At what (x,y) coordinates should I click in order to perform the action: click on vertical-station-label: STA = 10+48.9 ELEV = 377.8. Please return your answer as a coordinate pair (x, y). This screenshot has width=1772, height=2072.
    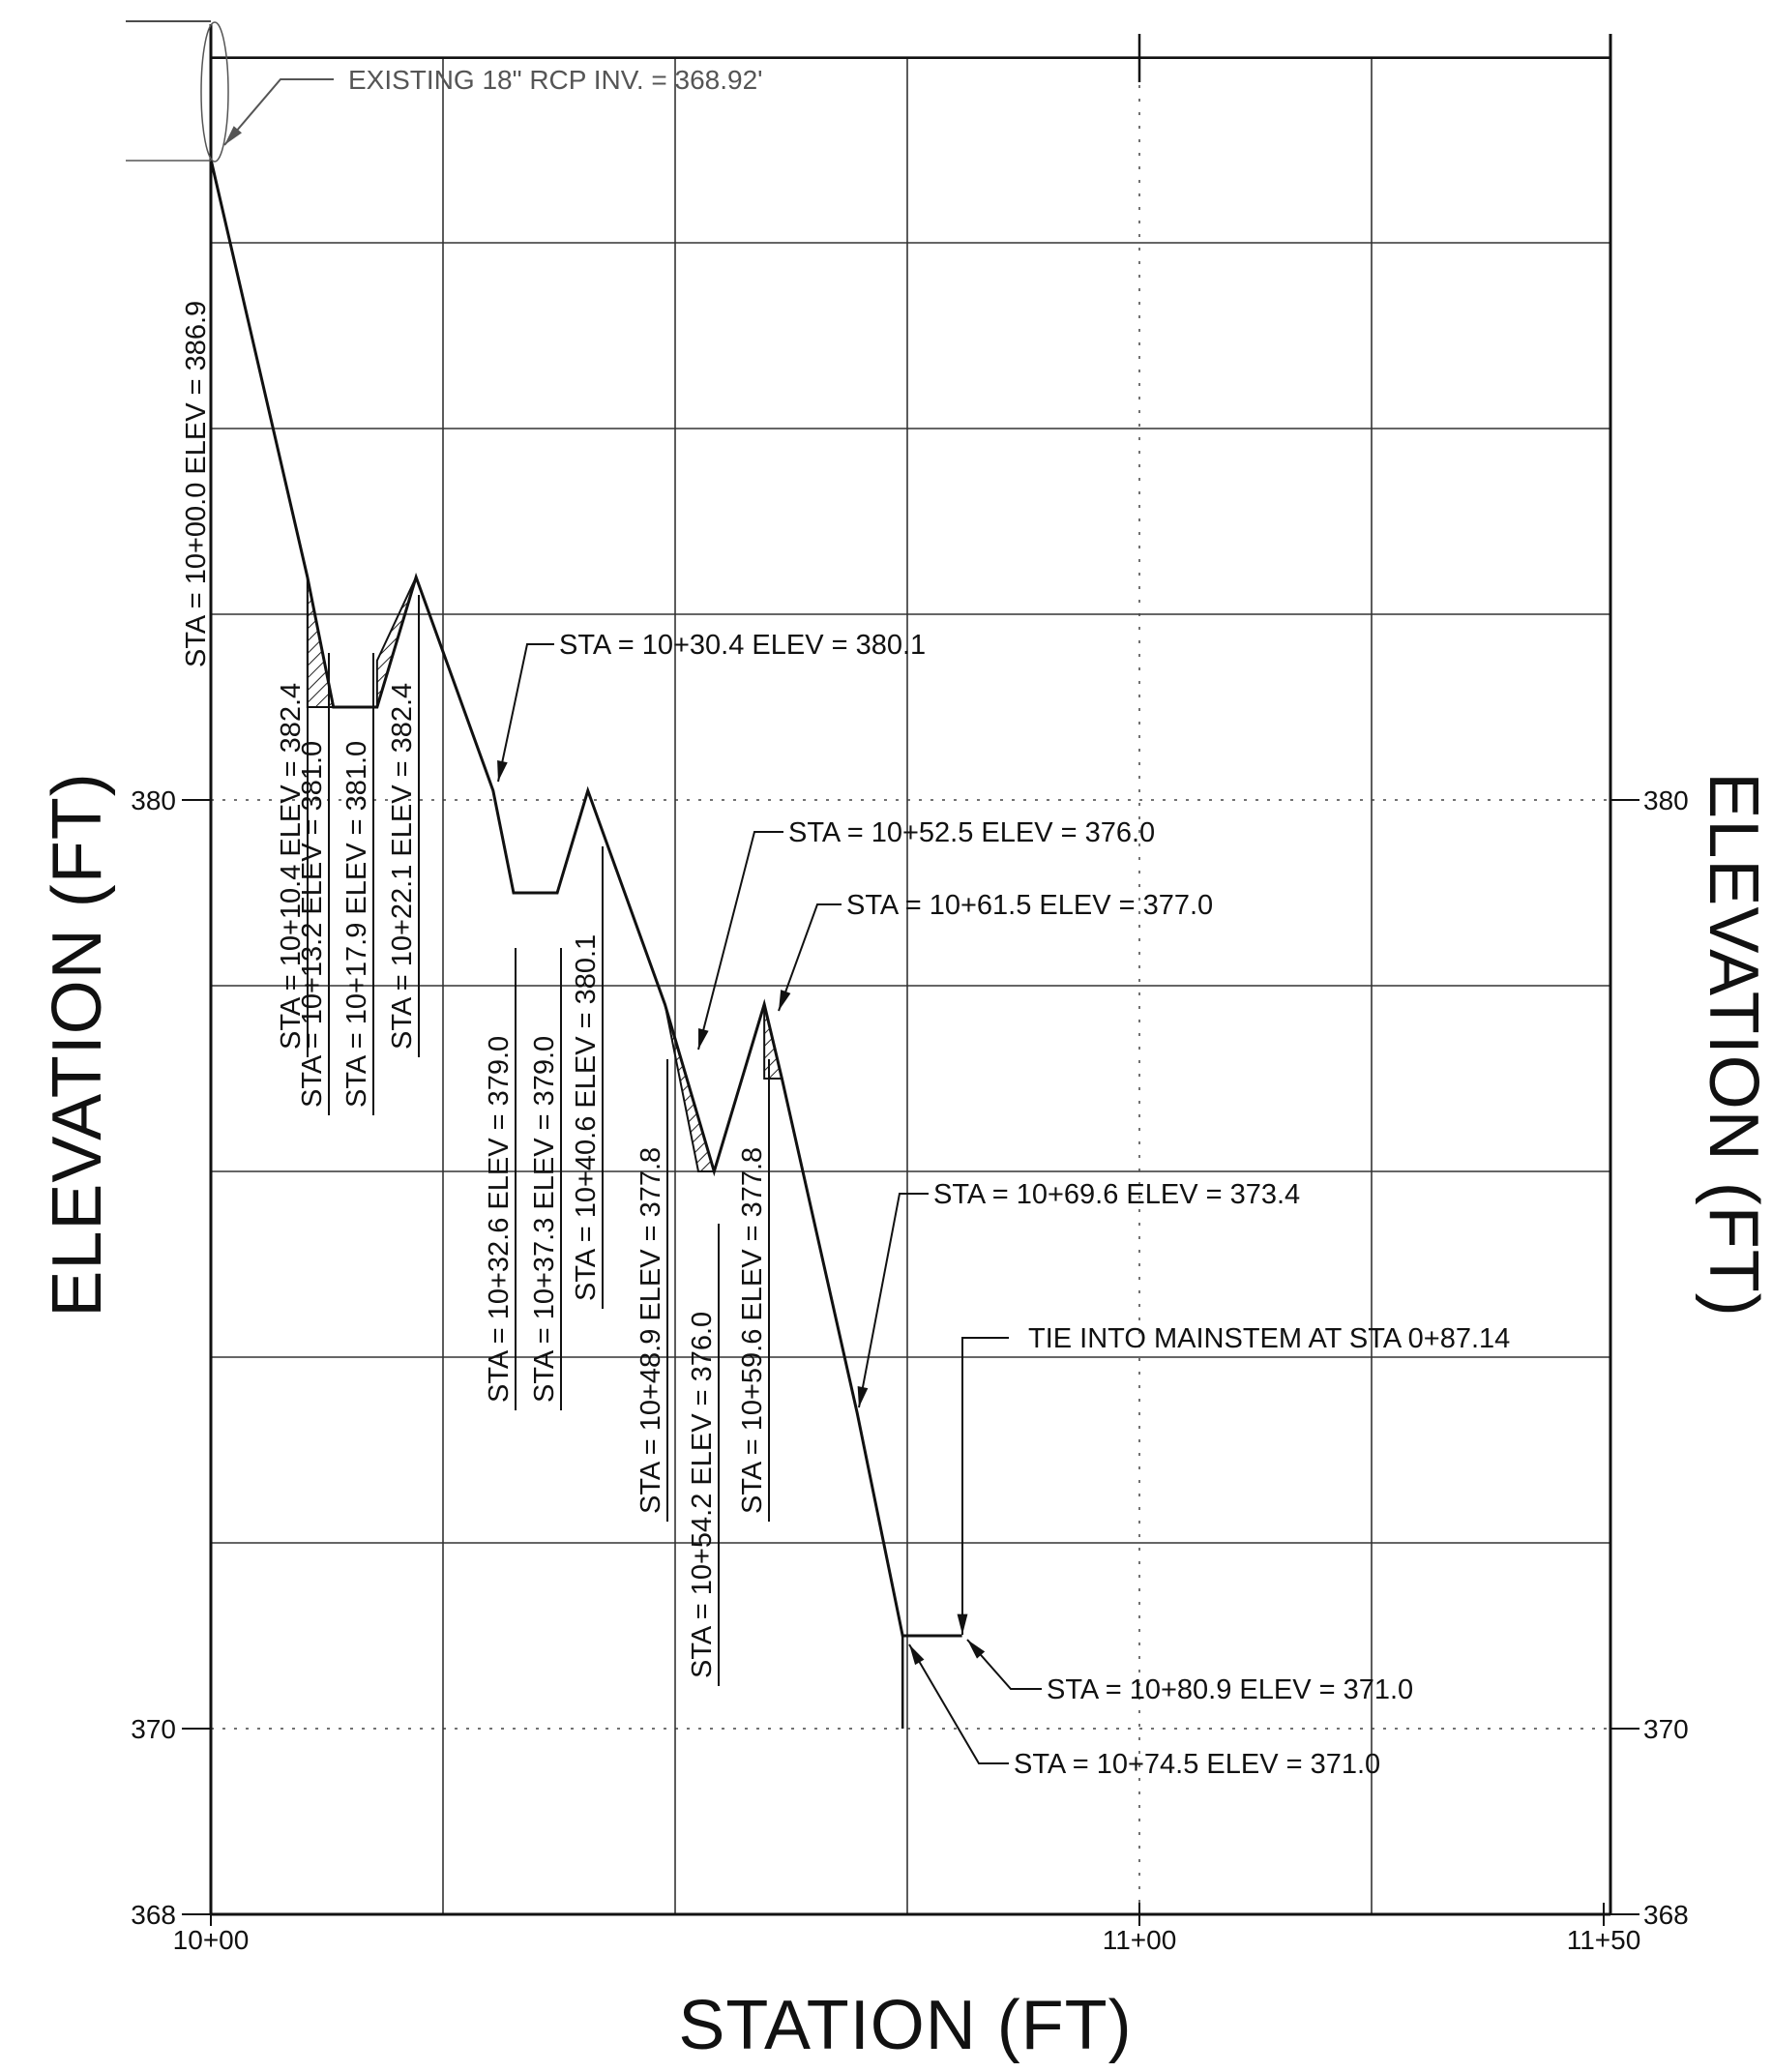
    Looking at the image, I should click on (650, 1330).